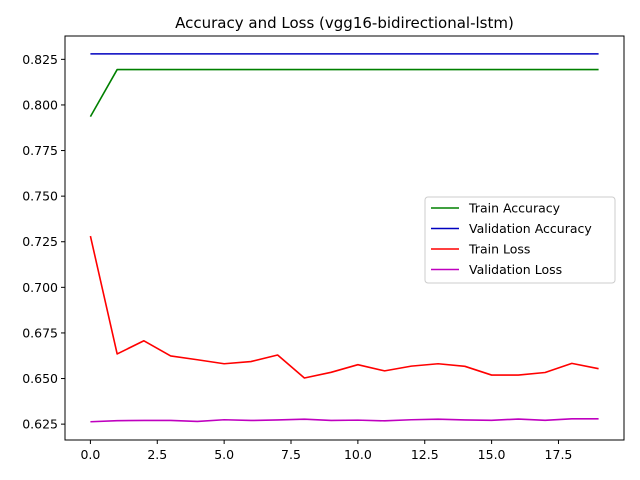  I want to click on x-tick-label: 2.5, so click(157, 454).